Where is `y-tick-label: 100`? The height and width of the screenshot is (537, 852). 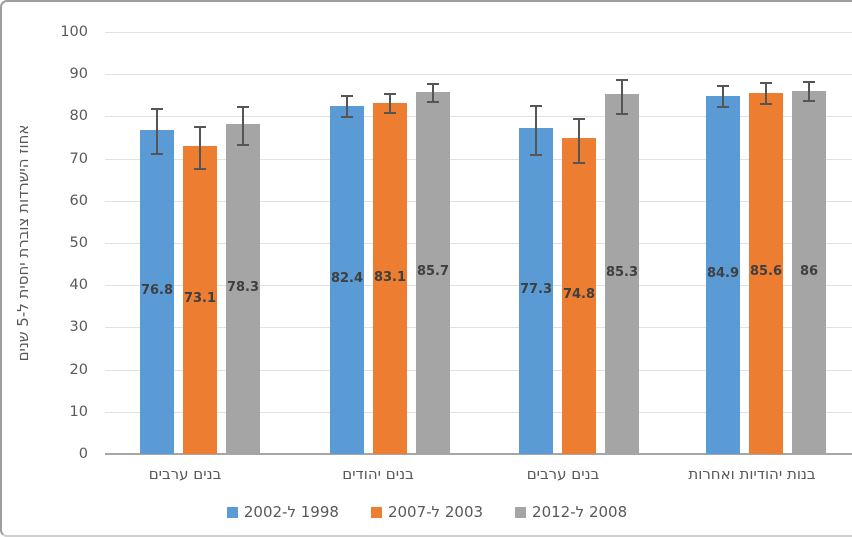
y-tick-label: 100 is located at coordinates (74, 32).